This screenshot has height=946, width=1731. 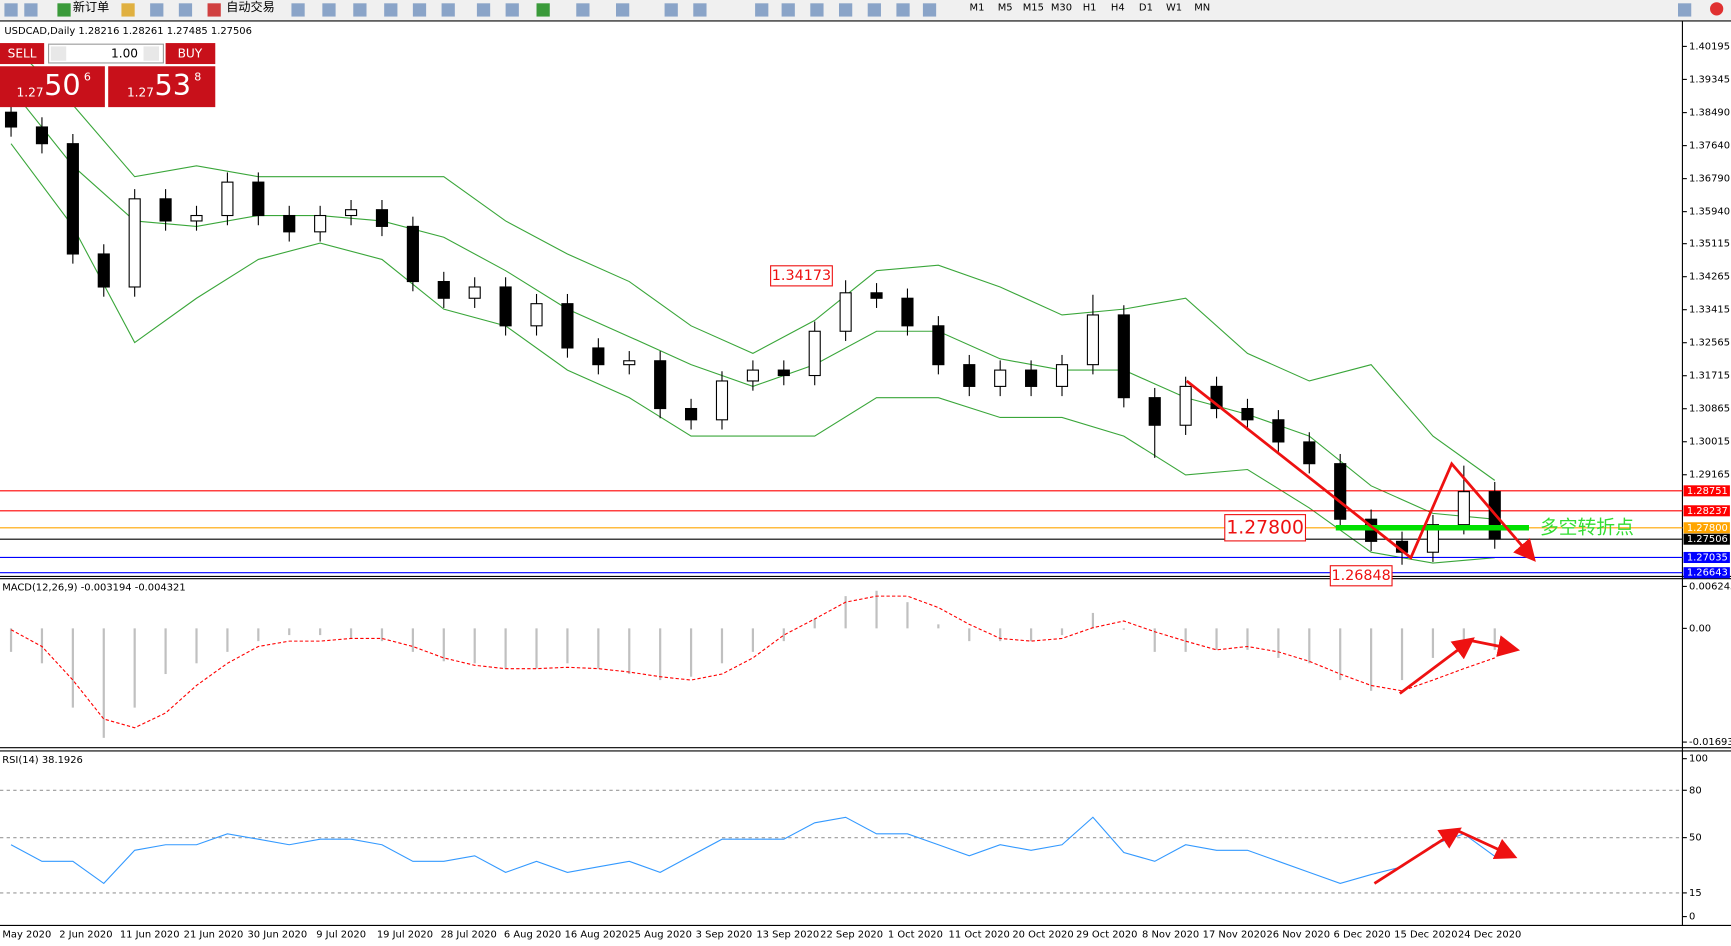 What do you see at coordinates (1146, 8) in the screenshot?
I see `timeframe: D1` at bounding box center [1146, 8].